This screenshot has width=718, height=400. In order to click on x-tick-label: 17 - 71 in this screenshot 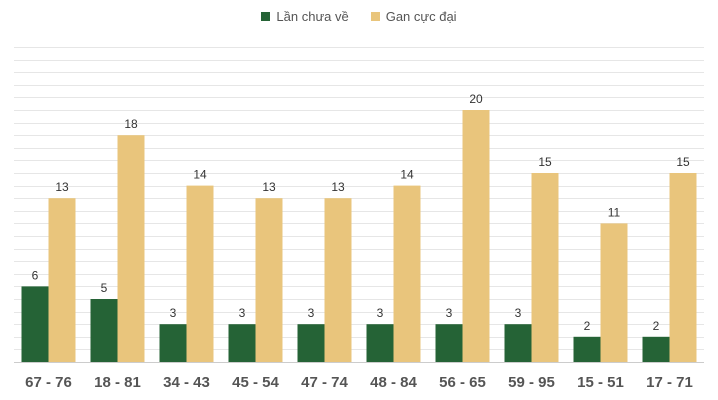, I will do `click(669, 382)`.